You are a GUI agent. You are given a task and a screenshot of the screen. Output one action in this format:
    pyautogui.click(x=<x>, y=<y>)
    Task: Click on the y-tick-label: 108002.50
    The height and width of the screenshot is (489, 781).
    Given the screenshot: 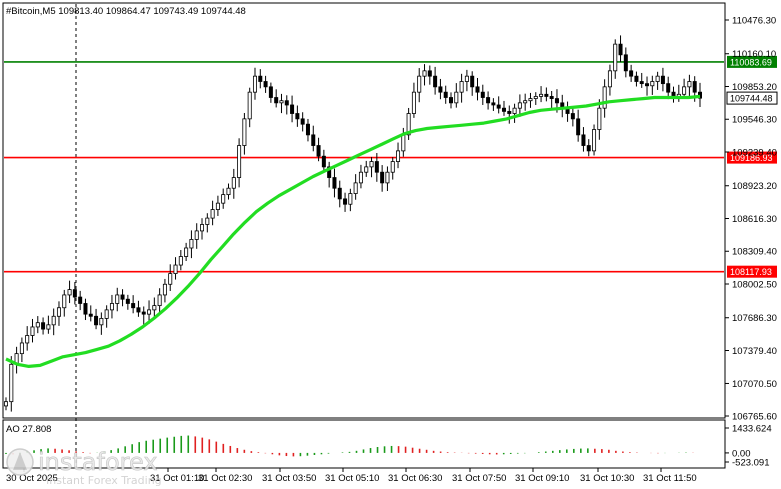 What is the action you would take?
    pyautogui.click(x=754, y=285)
    